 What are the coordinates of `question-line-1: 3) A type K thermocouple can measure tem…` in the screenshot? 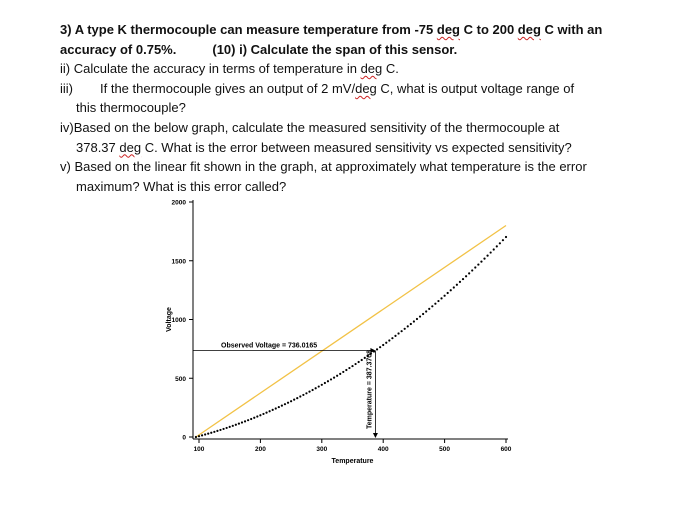 It's located at (331, 29).